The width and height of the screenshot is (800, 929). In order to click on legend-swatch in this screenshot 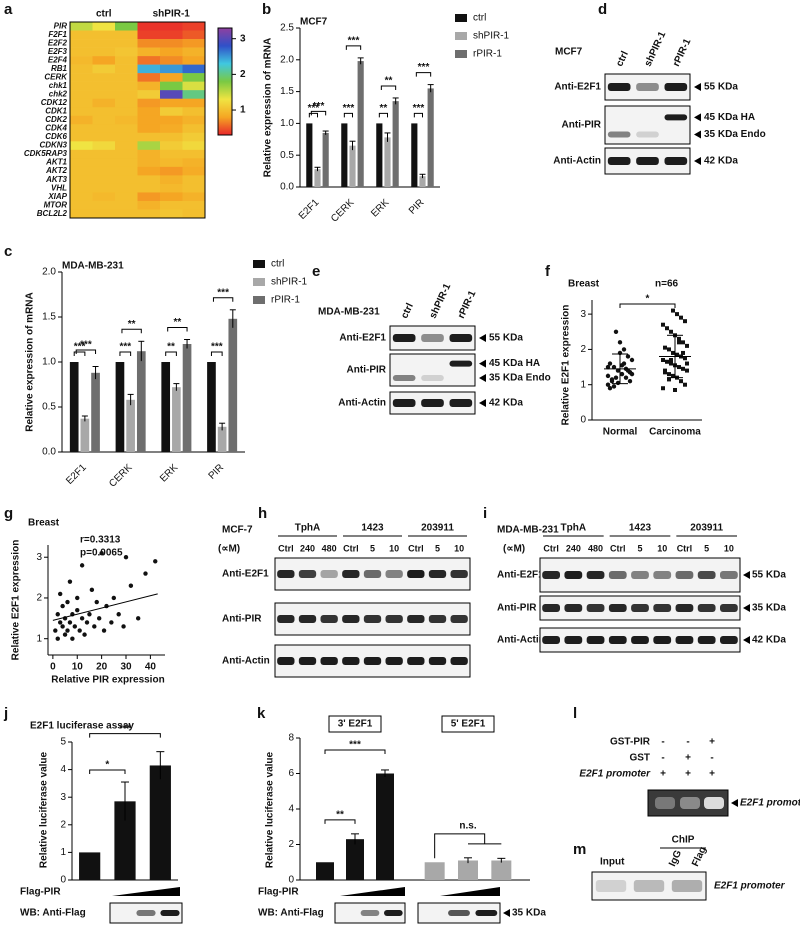, I will do `click(461, 54)`.